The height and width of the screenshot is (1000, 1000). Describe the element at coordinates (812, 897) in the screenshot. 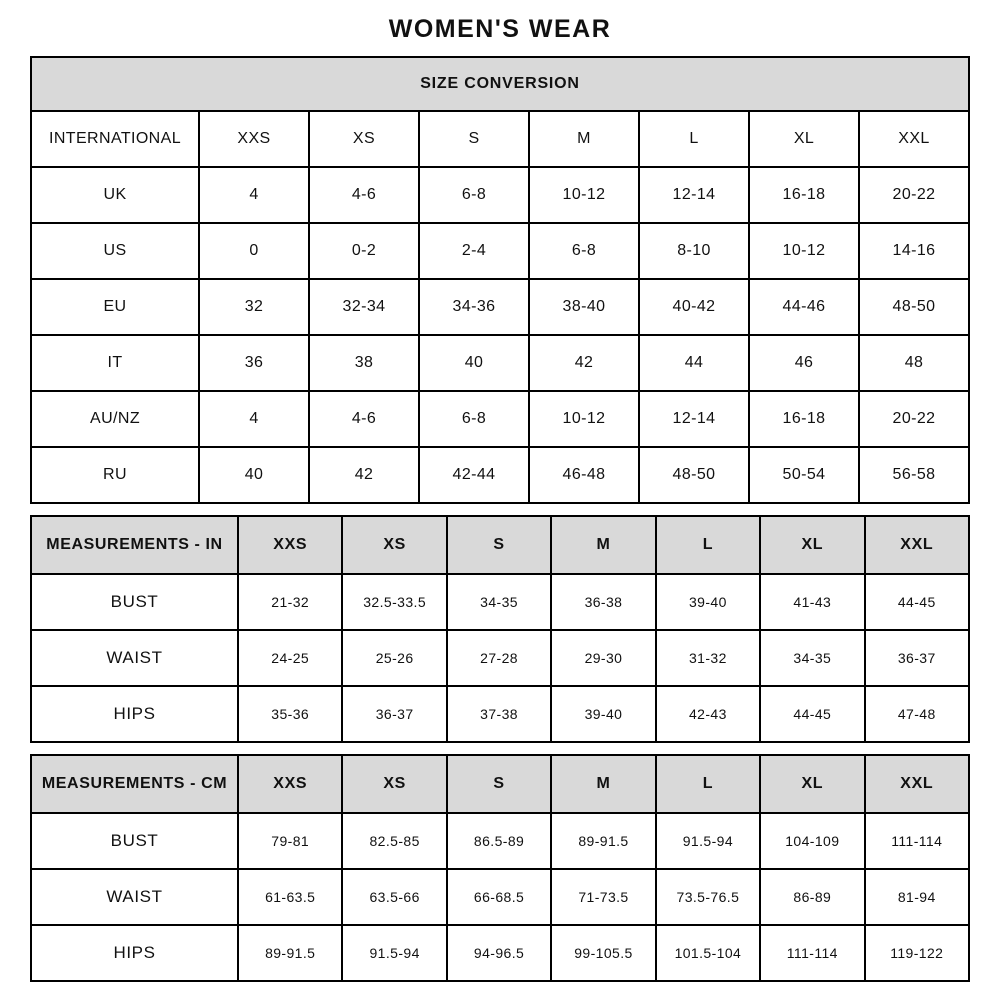

I see `measurement-value-cell: 86-89` at that location.